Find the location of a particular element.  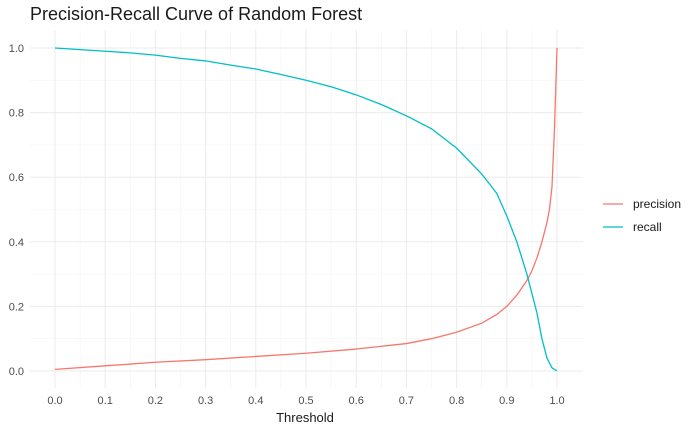

legend-label-recall: recall is located at coordinates (647, 227).